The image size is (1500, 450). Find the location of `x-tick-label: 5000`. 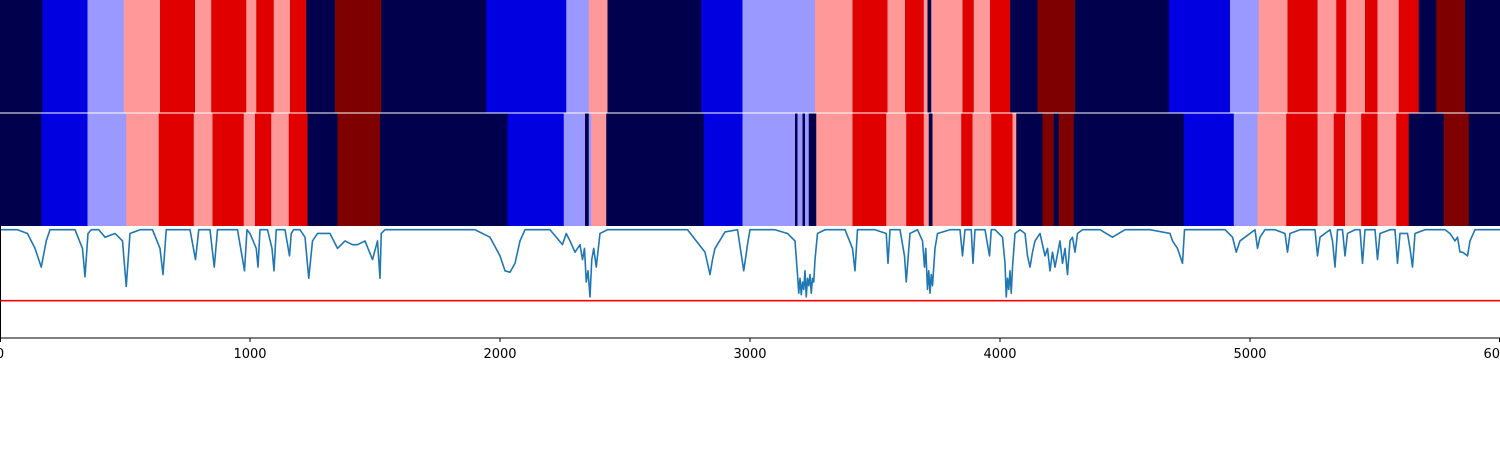

x-tick-label: 5000 is located at coordinates (1249, 354).